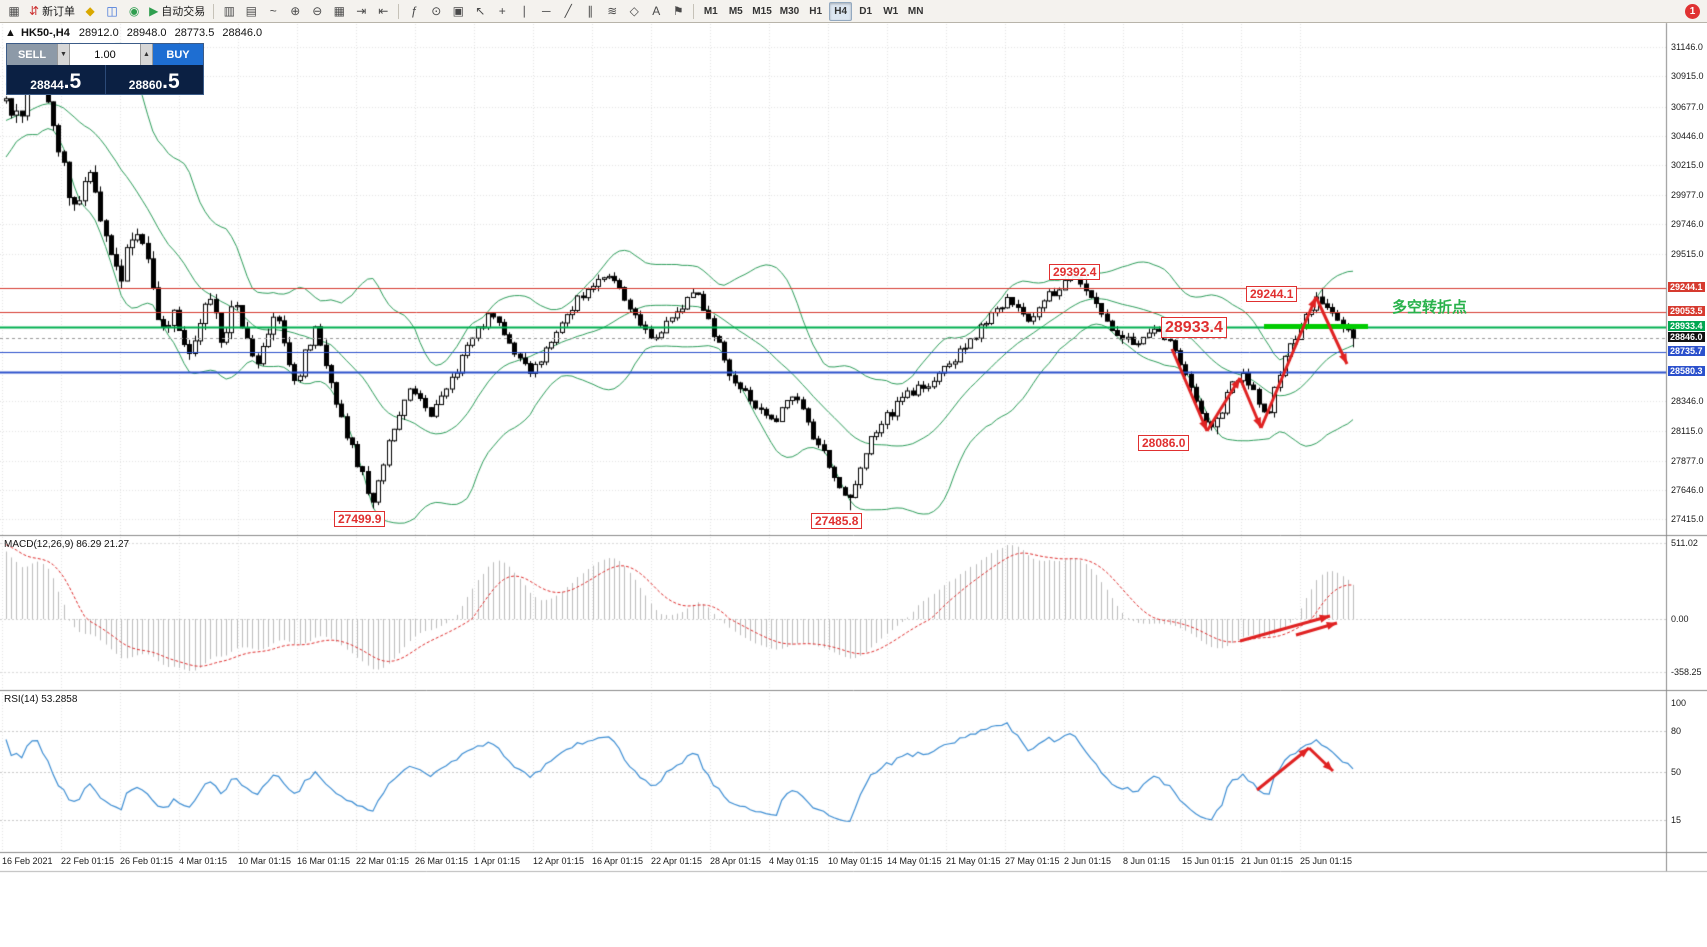 This screenshot has height=947, width=1707. I want to click on shapes-button: ◇, so click(634, 11).